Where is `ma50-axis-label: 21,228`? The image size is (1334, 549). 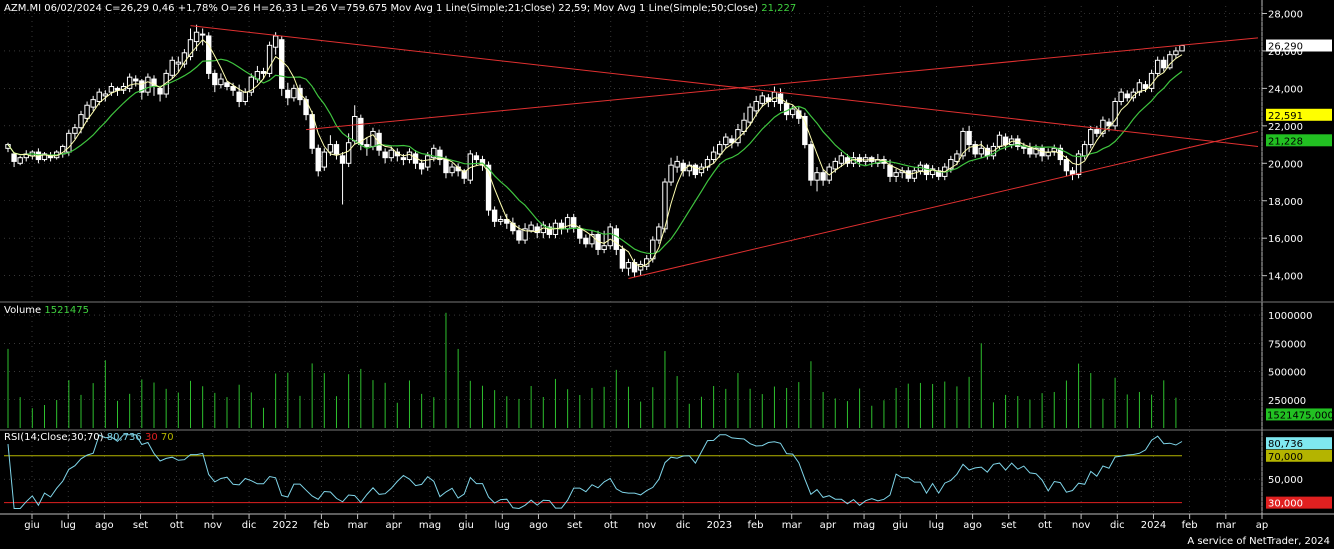
ma50-axis-label: 21,228 is located at coordinates (1285, 141).